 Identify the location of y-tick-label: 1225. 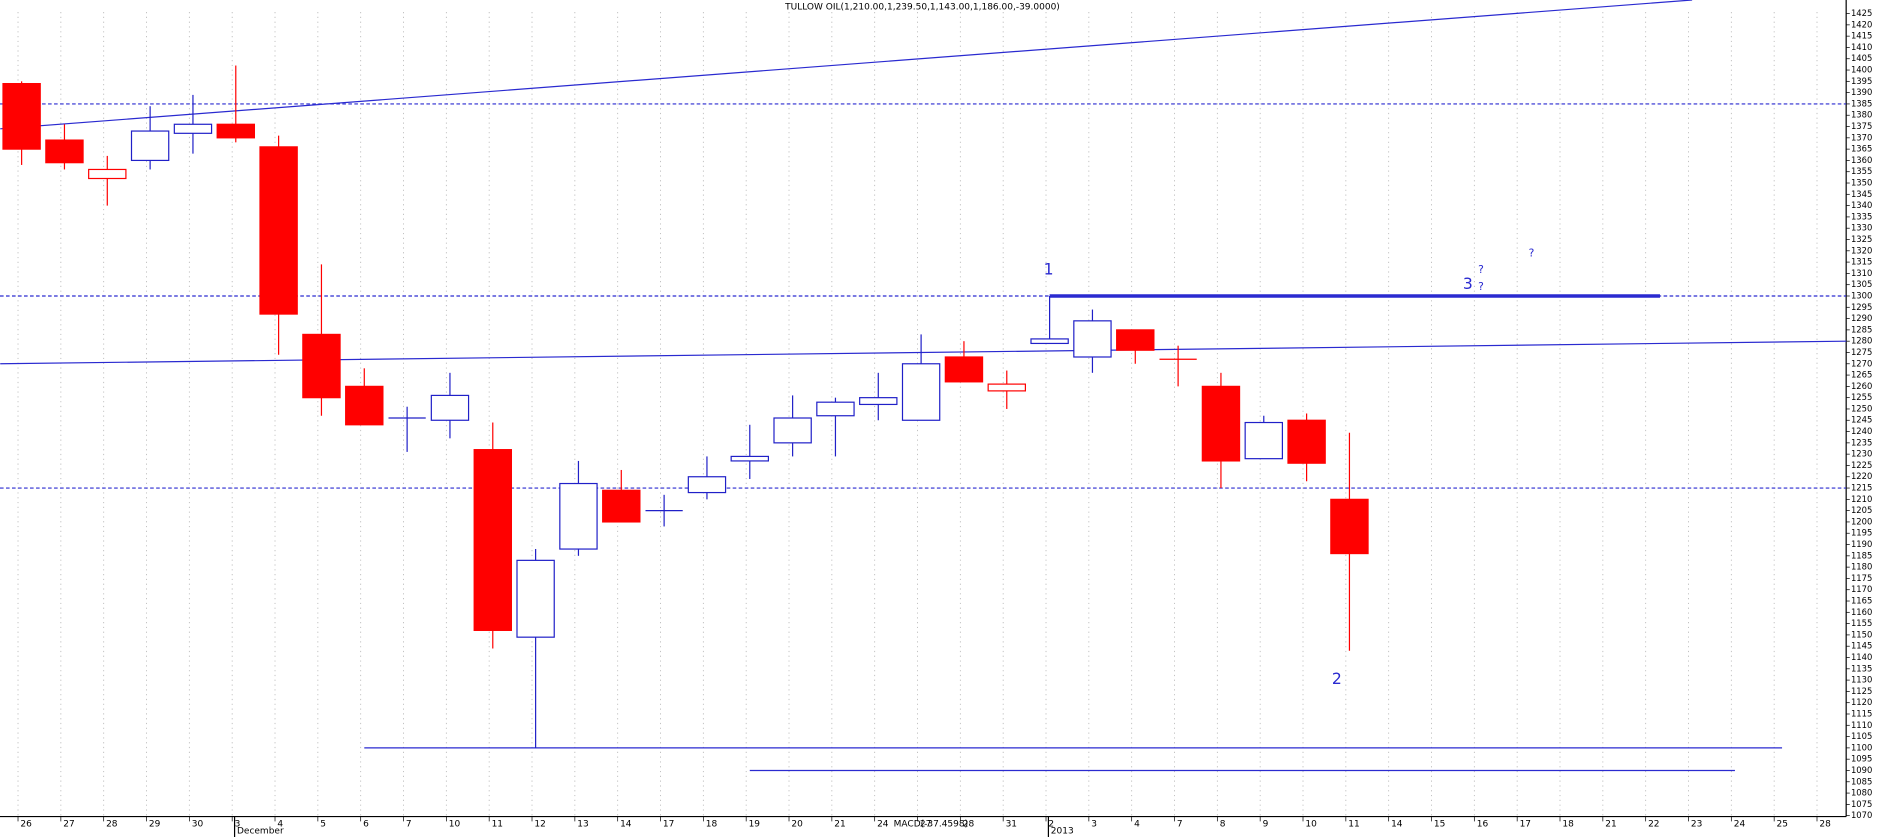
(1861, 465).